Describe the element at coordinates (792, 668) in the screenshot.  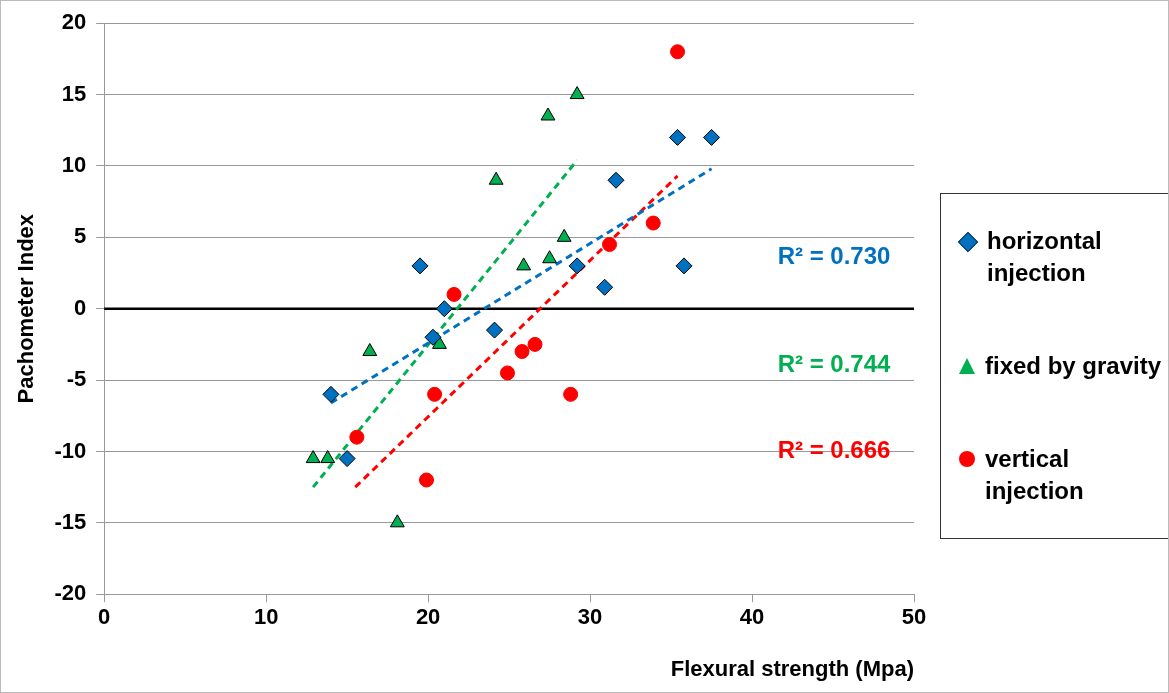
I see `x-axis-title: Flexural strength (Mpa)` at that location.